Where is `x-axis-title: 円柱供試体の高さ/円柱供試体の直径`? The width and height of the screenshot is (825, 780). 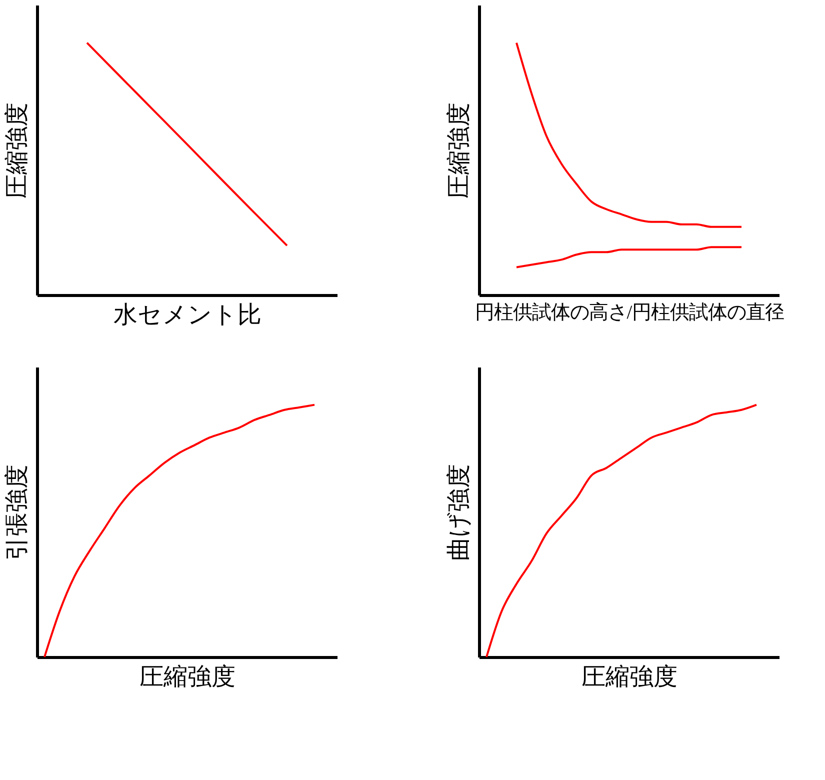 x-axis-title: 円柱供試体の高さ/円柱供試体の直径 is located at coordinates (629, 313).